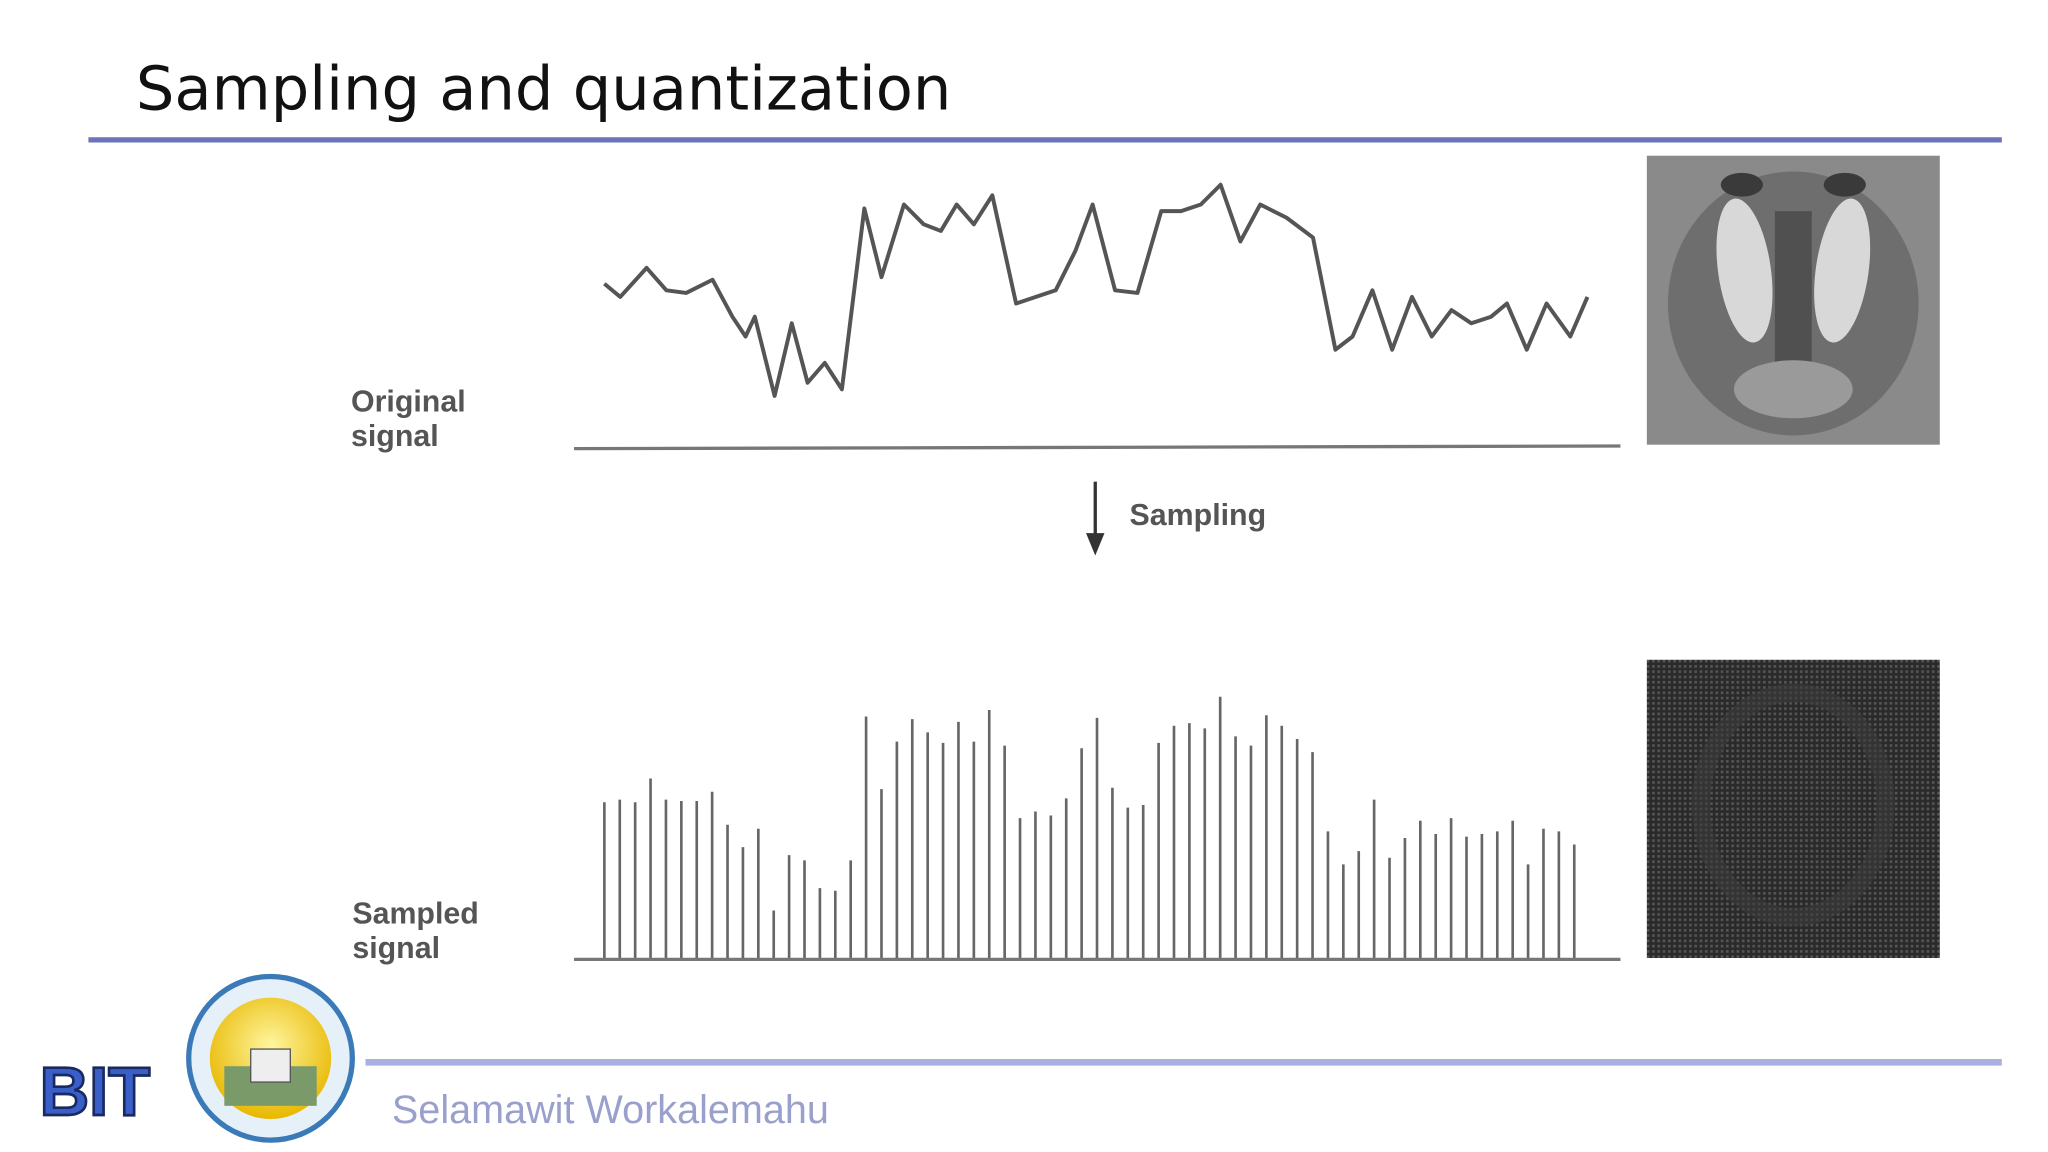 This screenshot has height=1152, width=2048. Describe the element at coordinates (1089, 828) in the screenshot. I see `sampled-signal` at that location.